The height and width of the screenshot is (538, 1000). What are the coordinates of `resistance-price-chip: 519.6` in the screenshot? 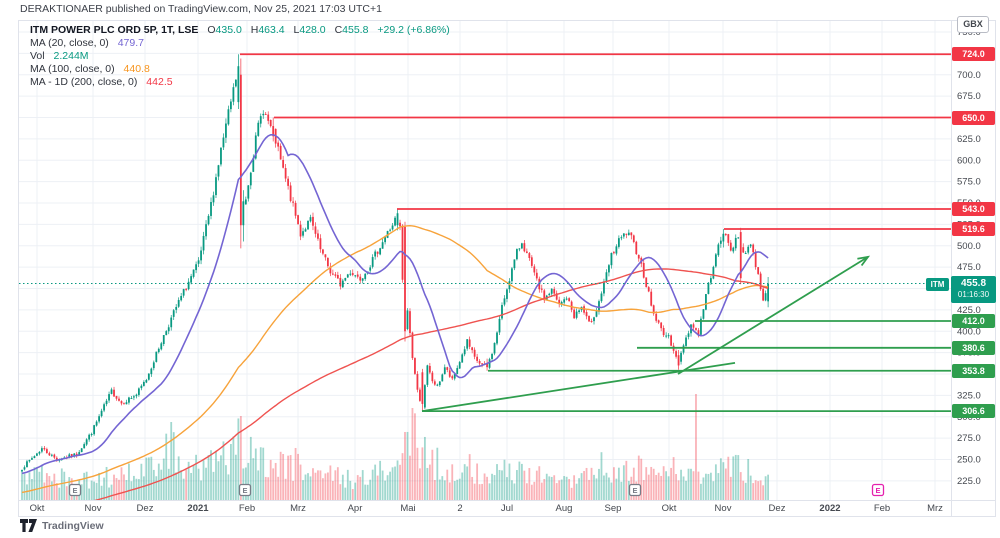 It's located at (973, 229).